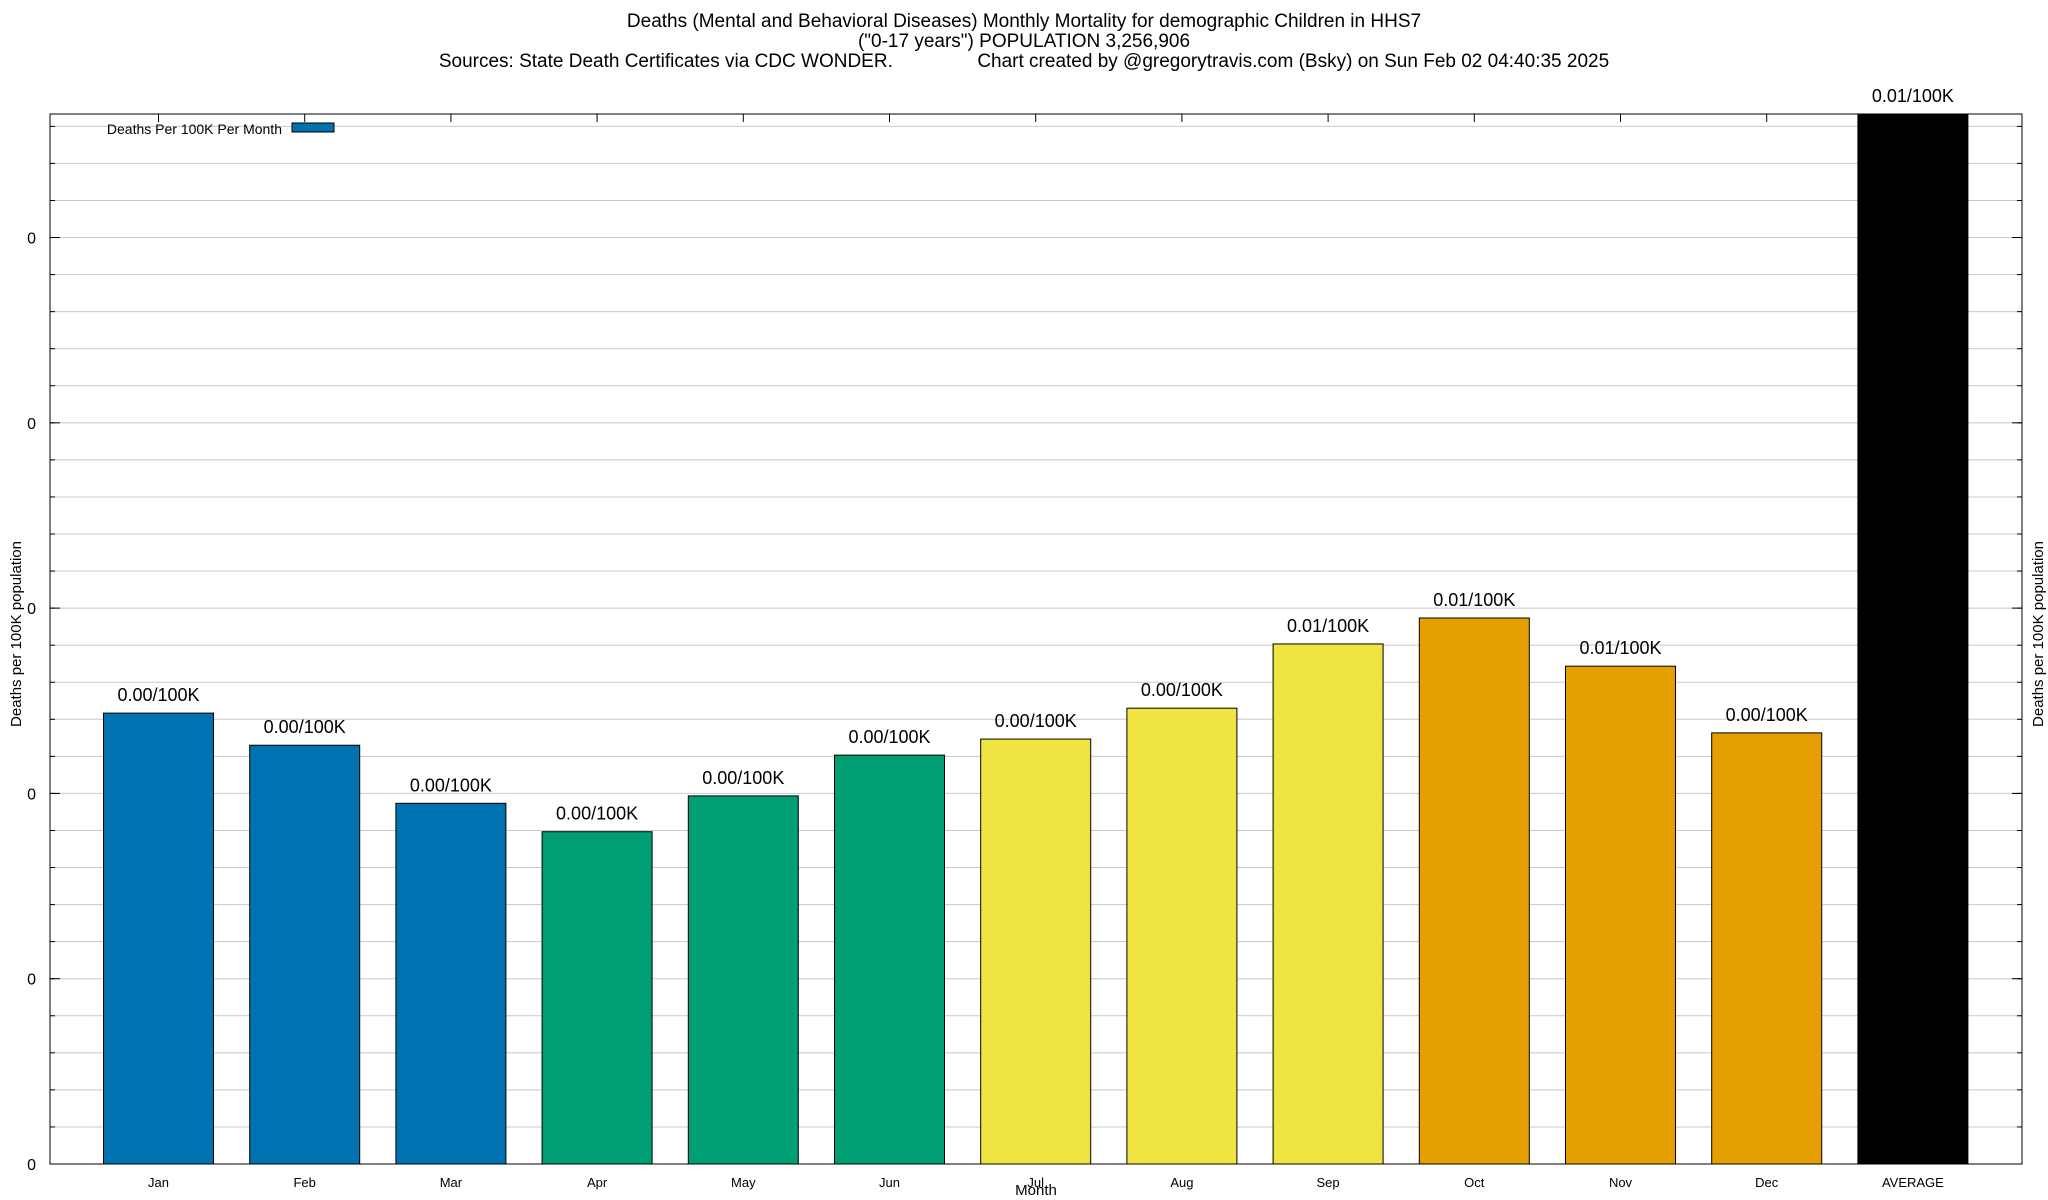 Image resolution: width=2048 pixels, height=1200 pixels. Describe the element at coordinates (1328, 904) in the screenshot. I see `bar-sep` at that location.